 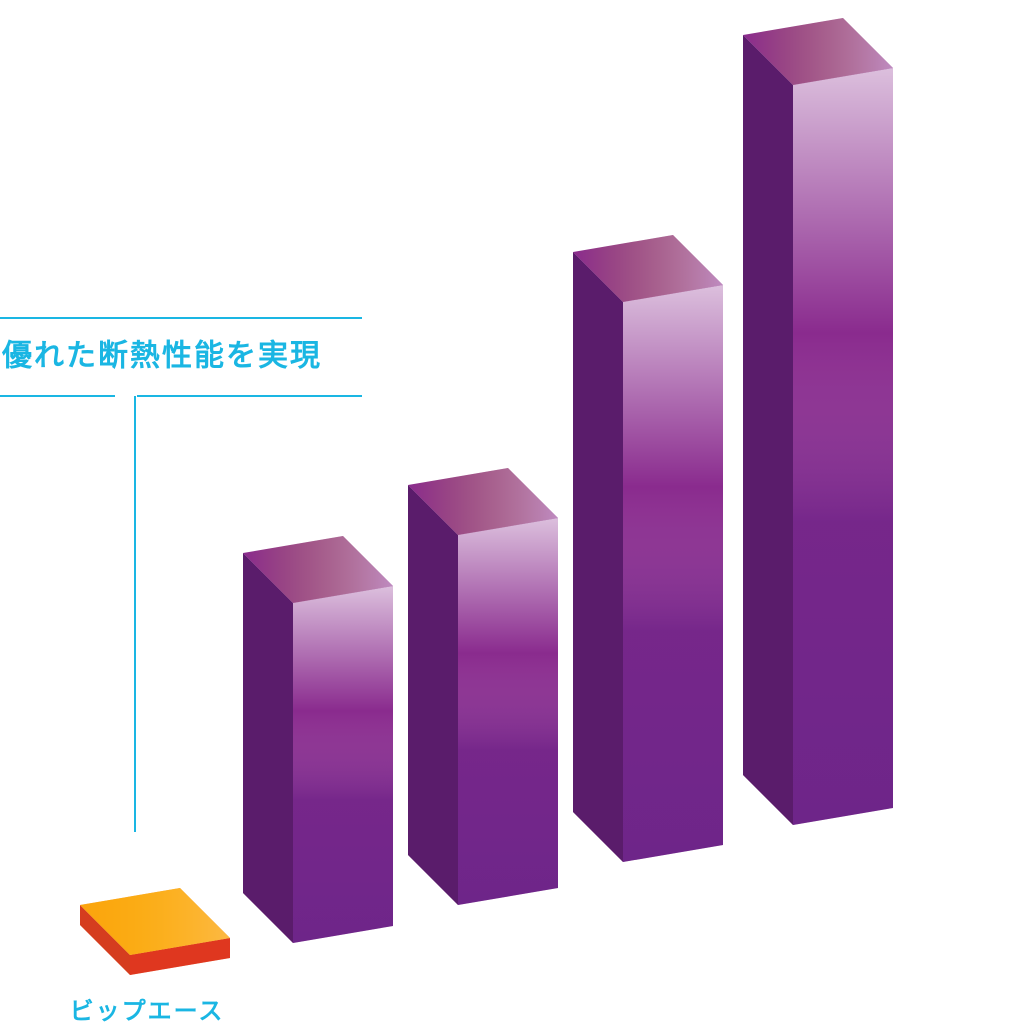 I want to click on annotation: 優れた断熱性能を実現, so click(x=161, y=356).